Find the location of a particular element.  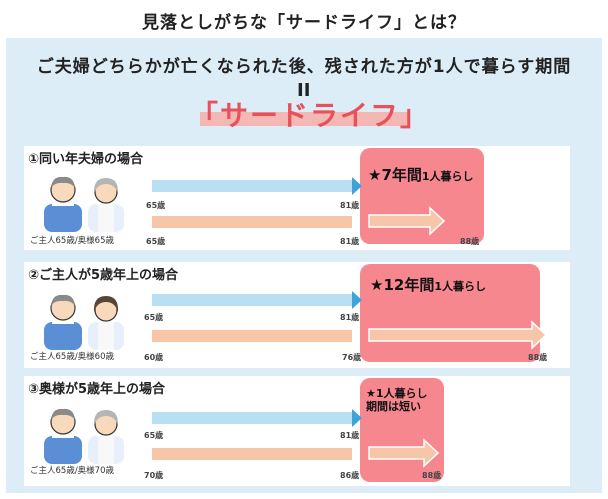

solo-period-label: ★12年間1人暮らし is located at coordinates (428, 285).